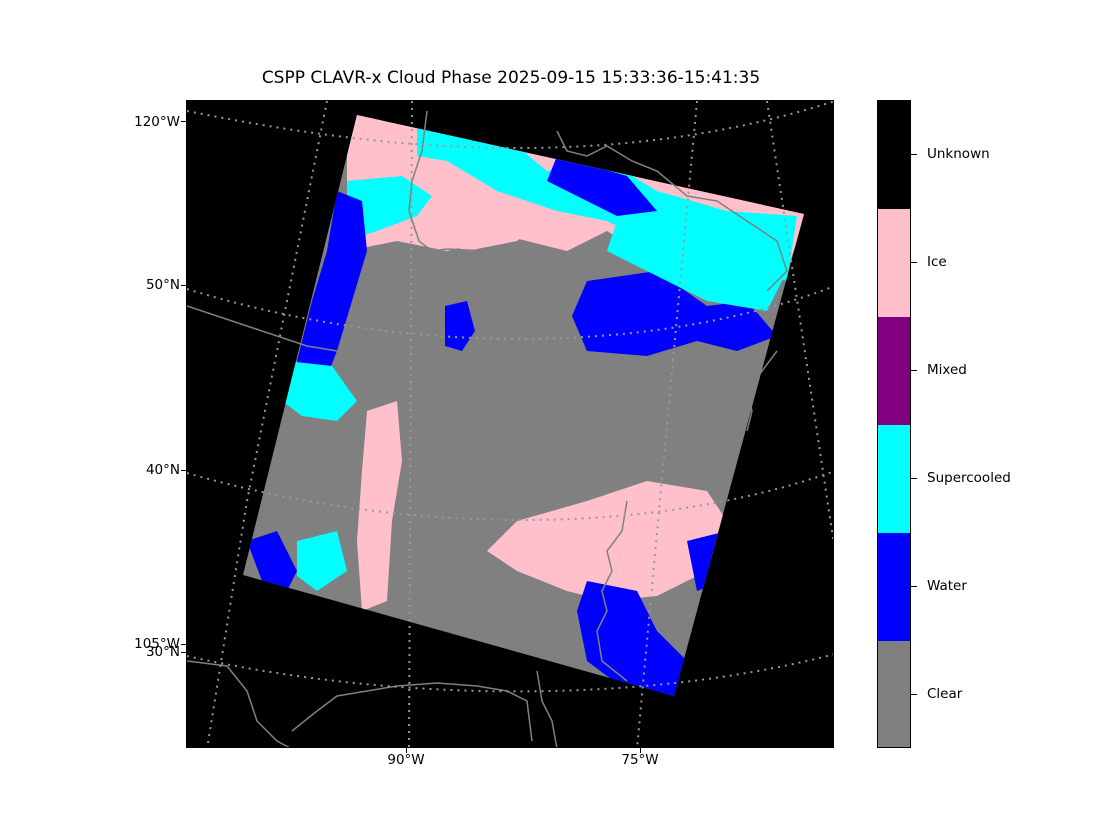  What do you see at coordinates (969, 478) in the screenshot?
I see `colorbar-label-supercooled: Supercooled` at bounding box center [969, 478].